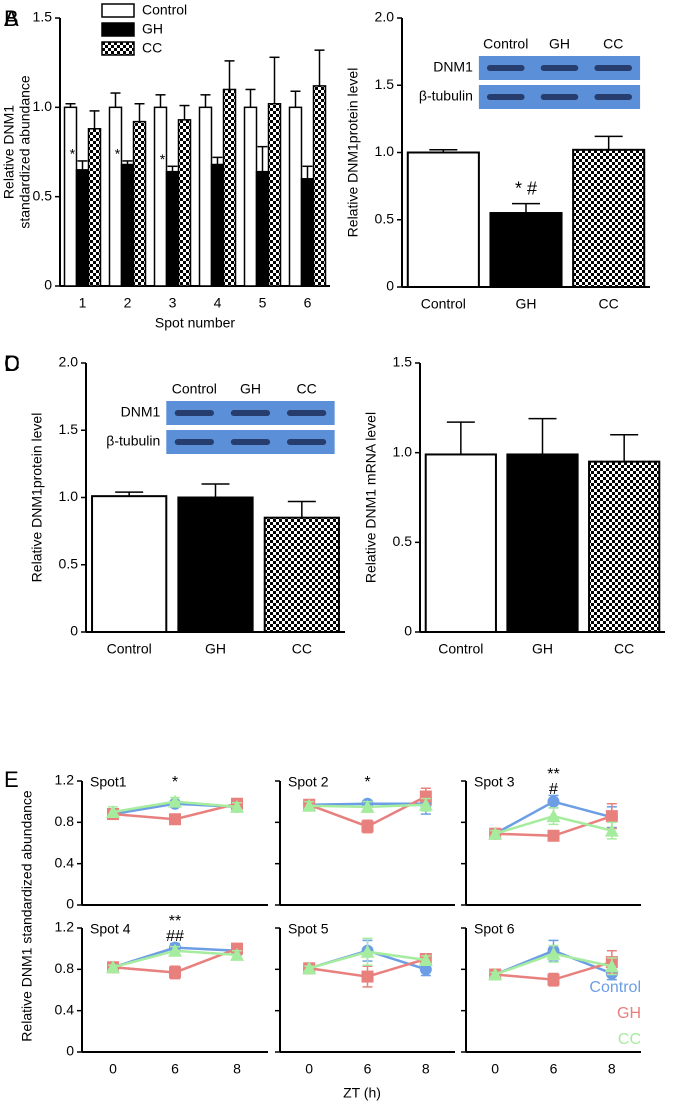 Image resolution: width=680 pixels, height=1108 pixels. Describe the element at coordinates (83, 303) in the screenshot. I see `x-tick-label: 1` at that location.